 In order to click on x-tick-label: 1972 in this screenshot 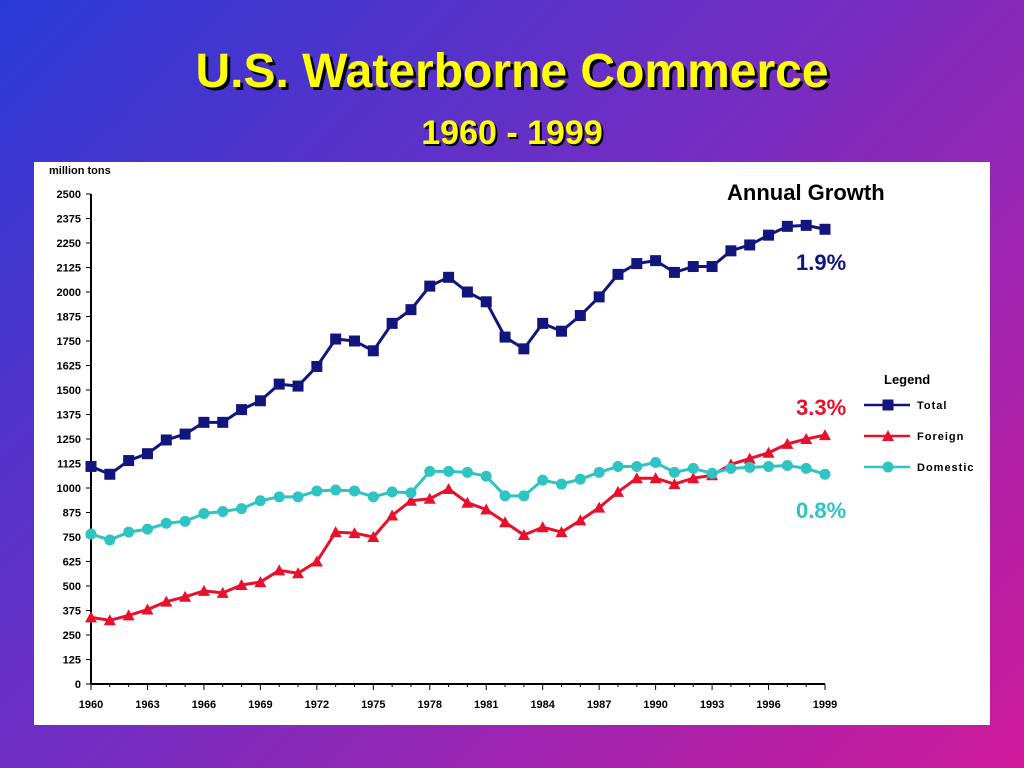, I will do `click(317, 705)`.